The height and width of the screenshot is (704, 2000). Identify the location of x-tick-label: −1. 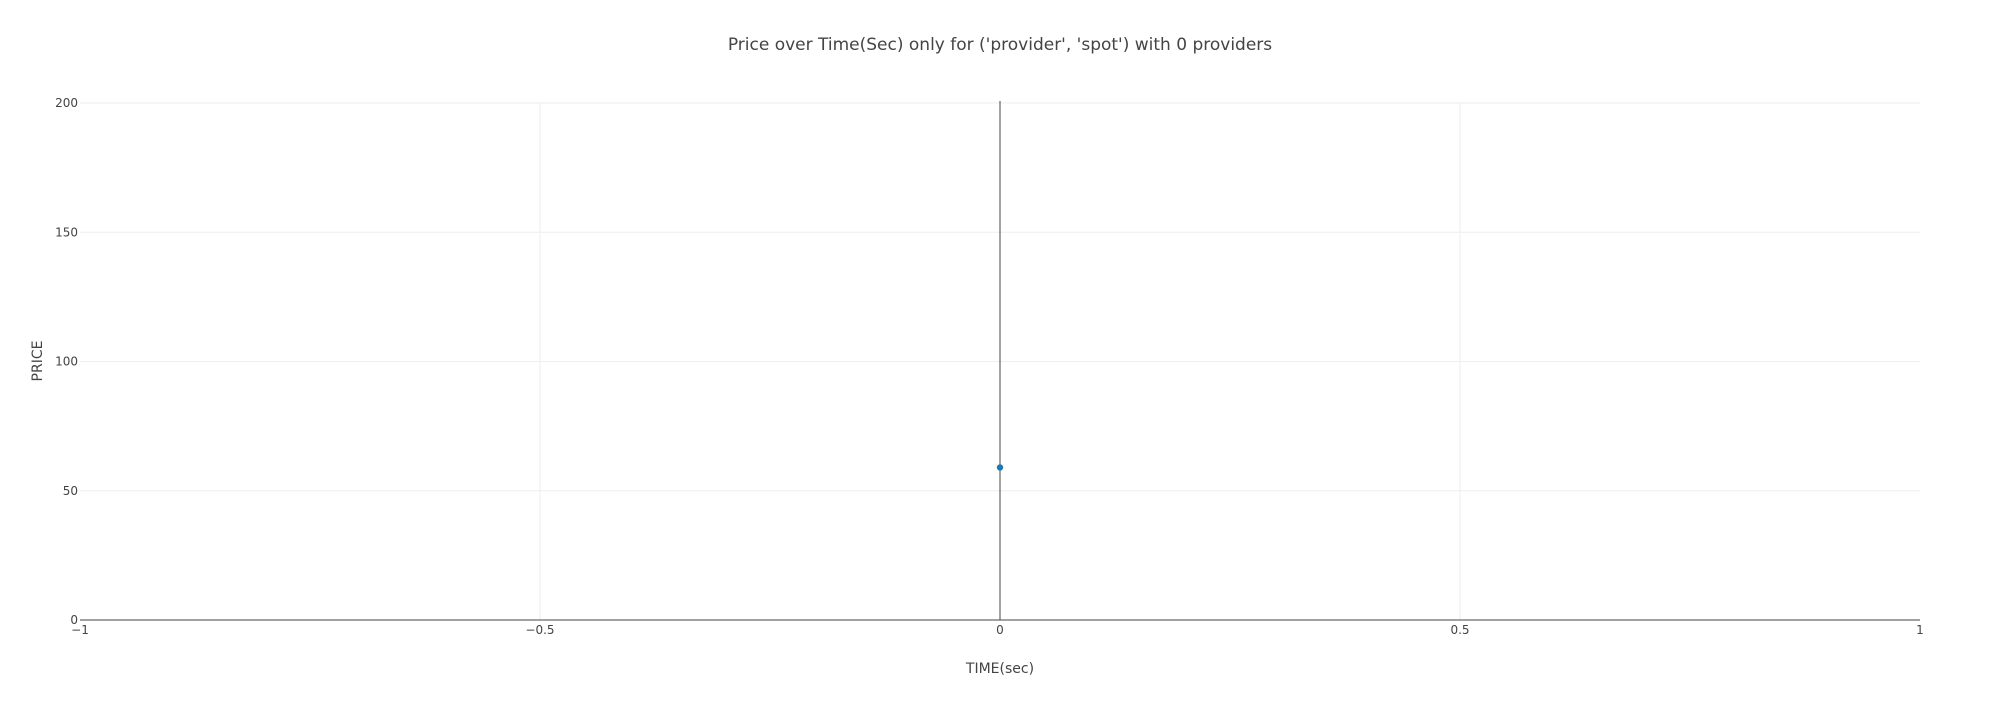
(80, 630).